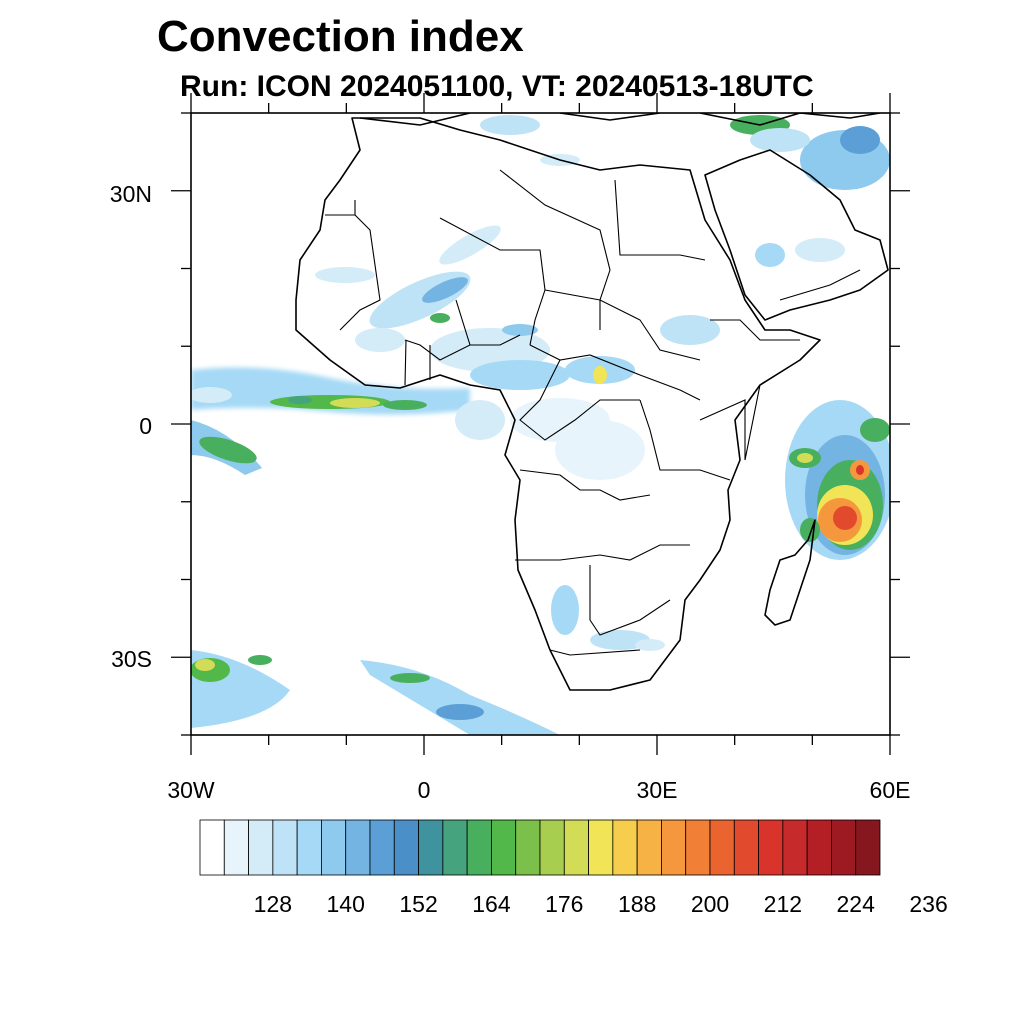  I want to click on southern-africa-convection, so click(608, 618).